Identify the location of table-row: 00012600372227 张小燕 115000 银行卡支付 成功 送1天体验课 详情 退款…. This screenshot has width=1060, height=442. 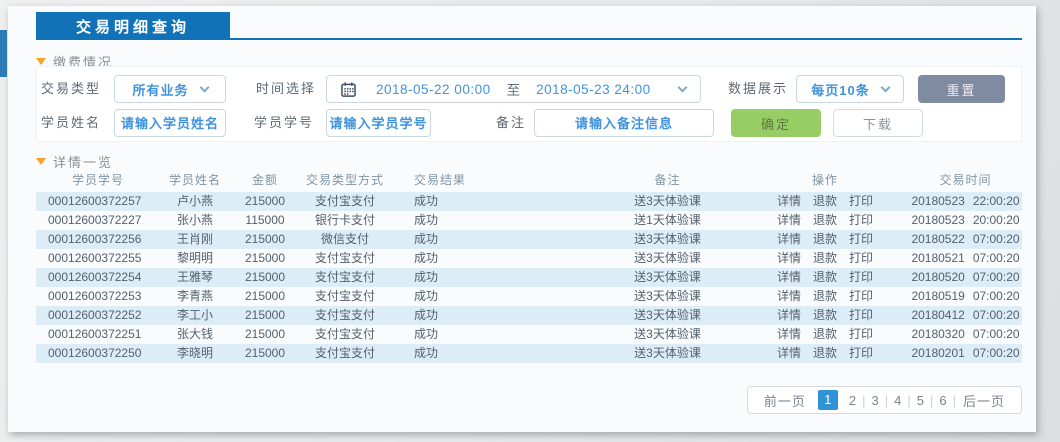
(529, 220).